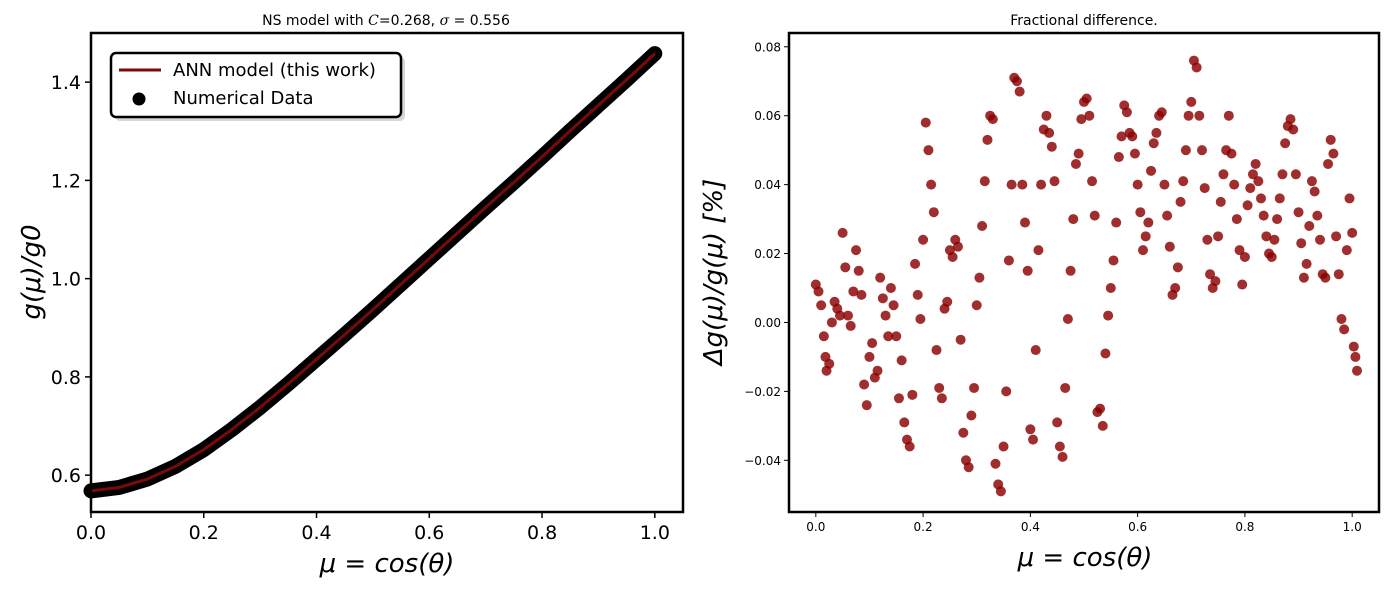  Describe the element at coordinates (1352, 527) in the screenshot. I see `right-x-tick-label: 1.0` at that location.